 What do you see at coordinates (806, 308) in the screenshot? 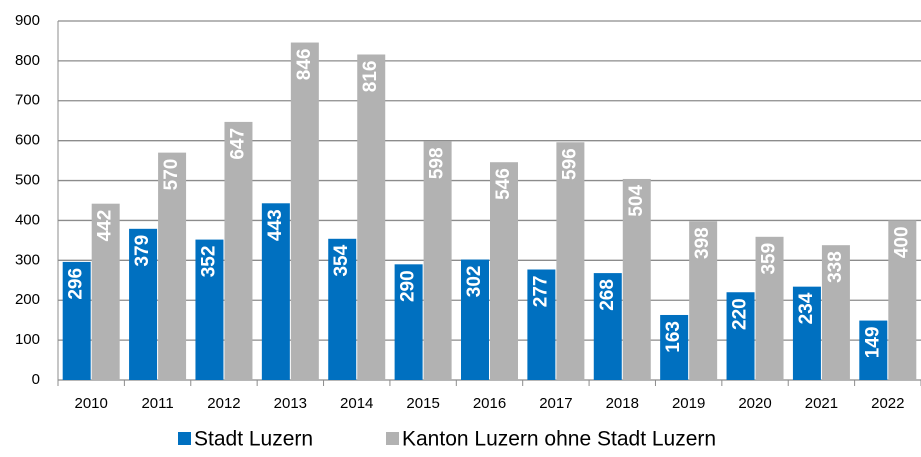
I see `value-label: 234` at bounding box center [806, 308].